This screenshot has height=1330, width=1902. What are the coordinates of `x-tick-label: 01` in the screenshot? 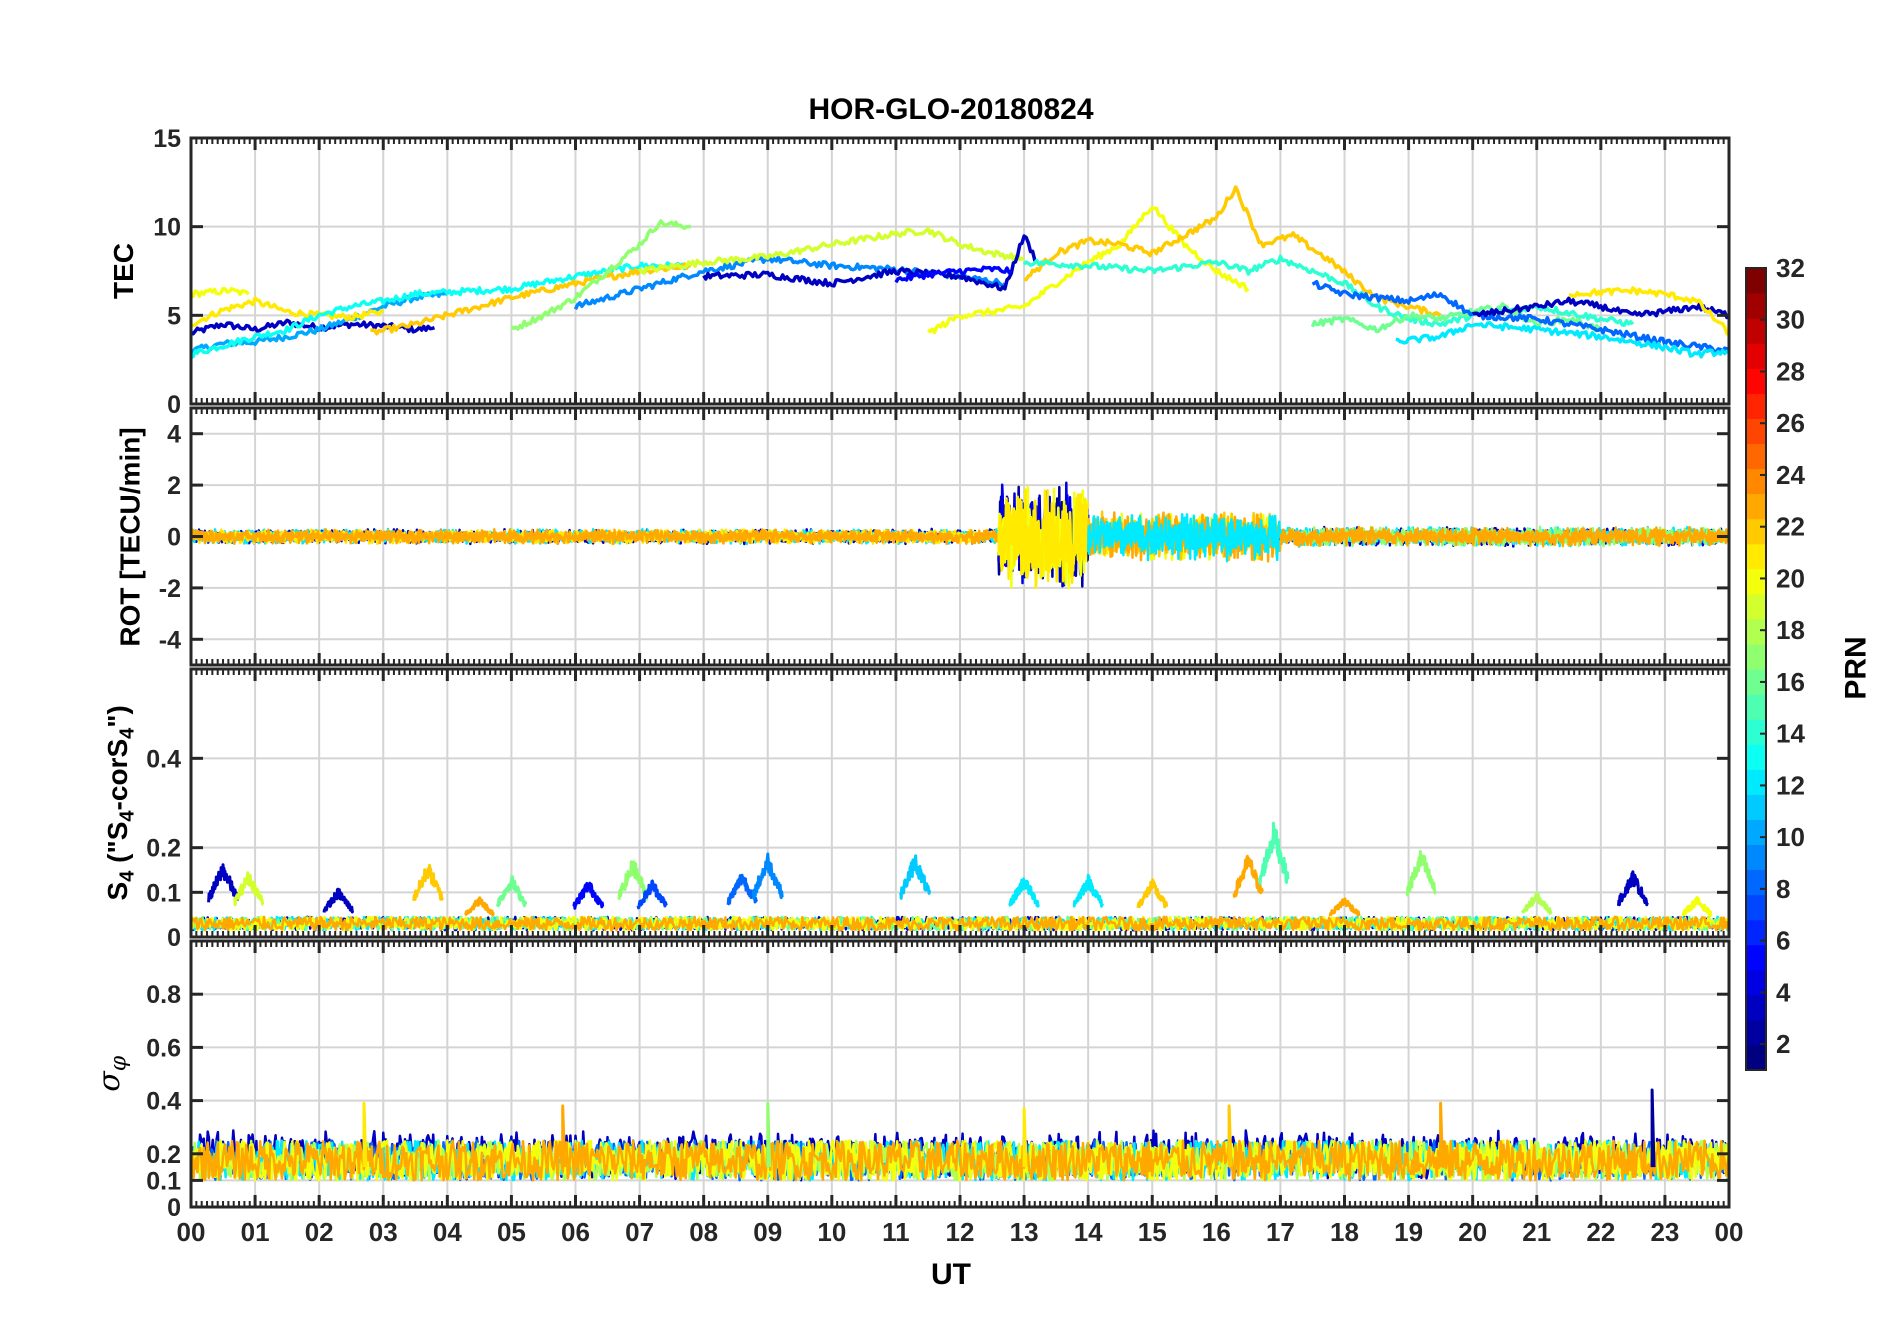 It's located at (255, 1232).